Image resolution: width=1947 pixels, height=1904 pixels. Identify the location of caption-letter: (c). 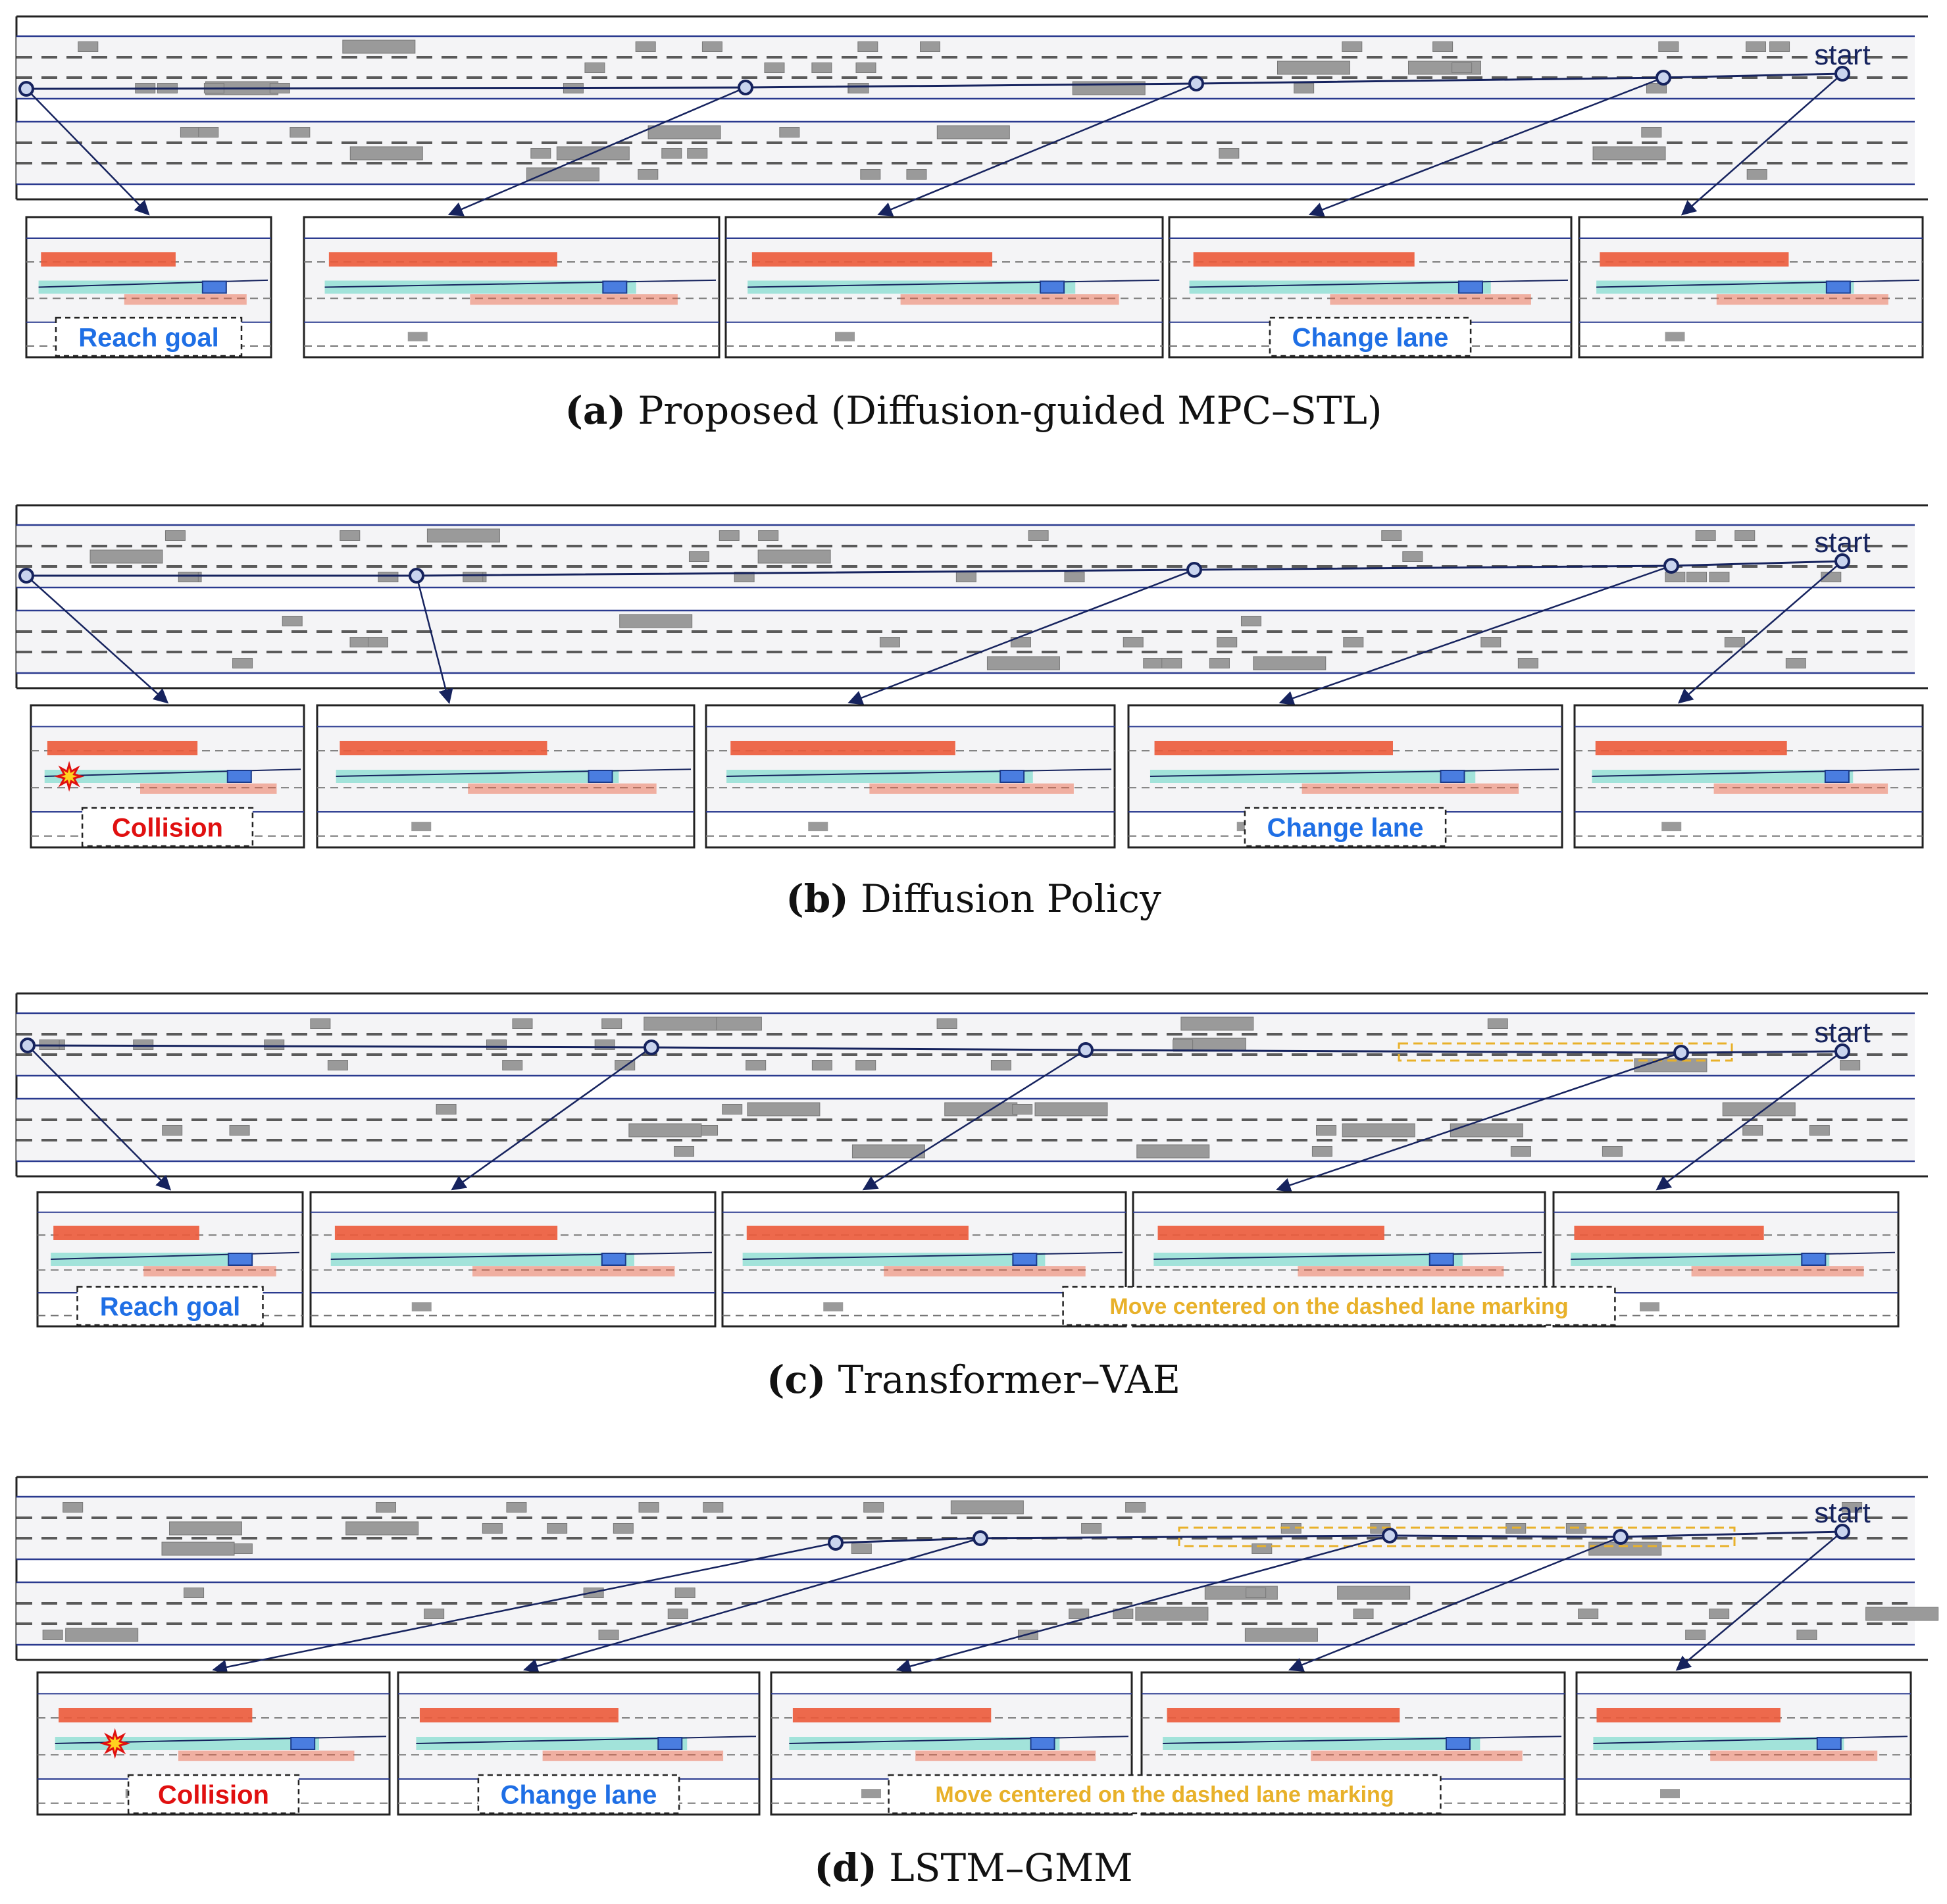
(796, 1379).